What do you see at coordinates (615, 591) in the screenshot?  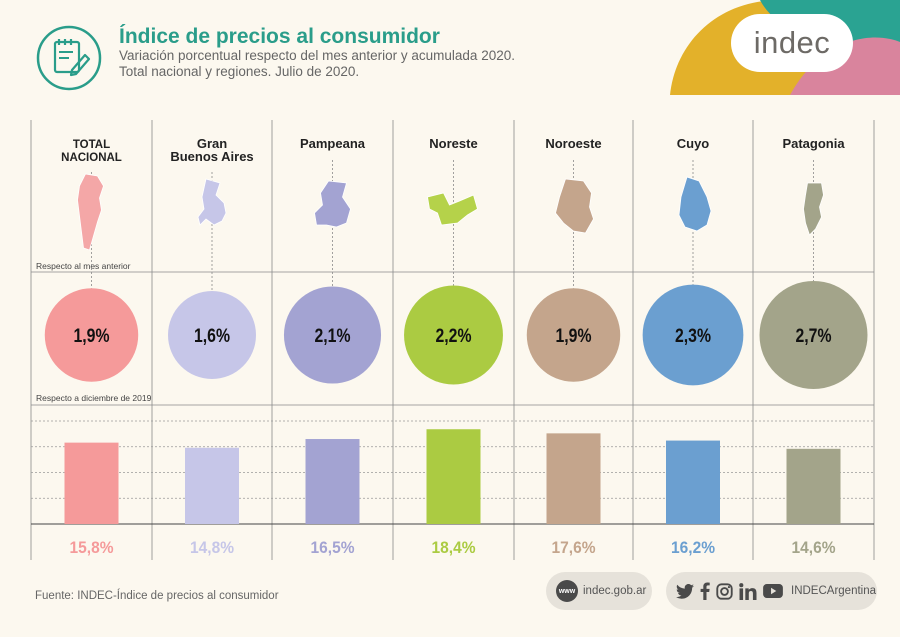 I see `website-text: indec.gob.ar` at bounding box center [615, 591].